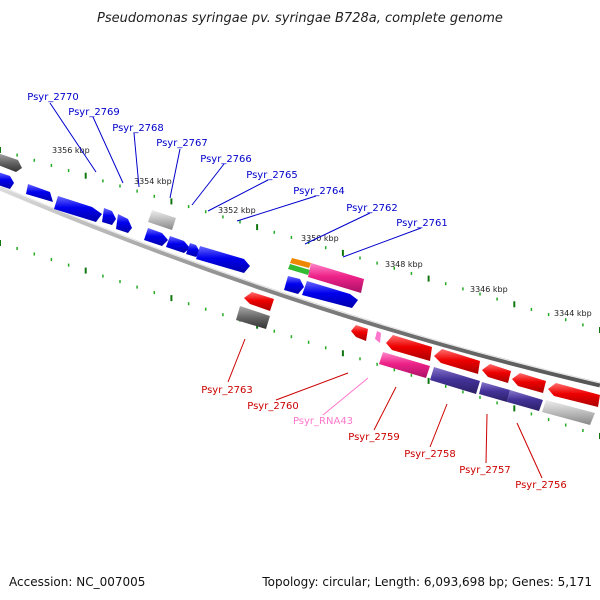 The height and width of the screenshot is (600, 600). I want to click on gene-label: Psyr_2756, so click(541, 485).